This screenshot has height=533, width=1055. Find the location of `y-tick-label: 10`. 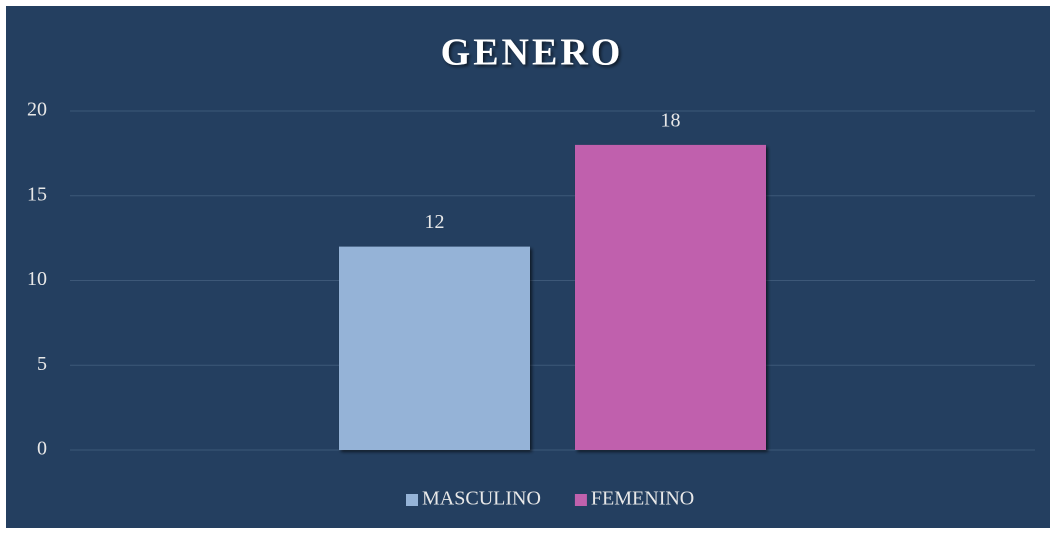

y-tick-label: 10 is located at coordinates (37, 279).